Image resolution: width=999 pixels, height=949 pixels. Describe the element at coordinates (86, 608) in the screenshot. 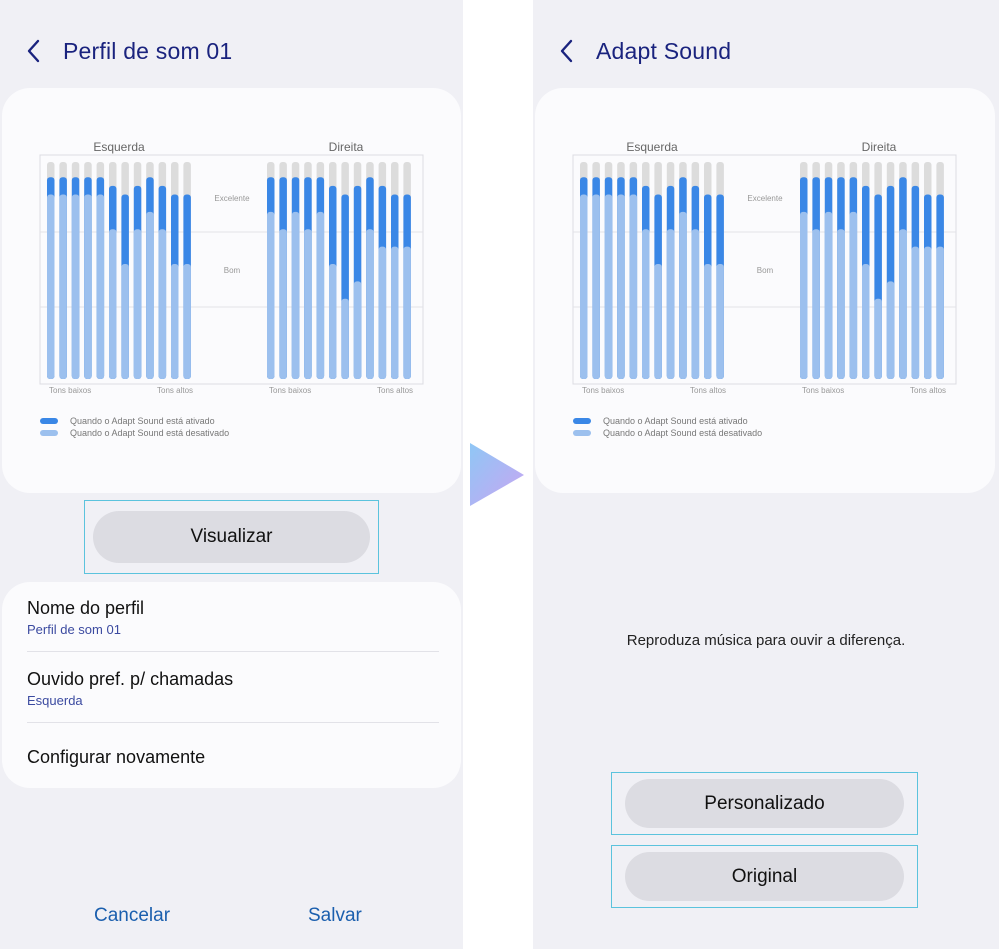

I see `setting-title: Nome do perfil` at that location.